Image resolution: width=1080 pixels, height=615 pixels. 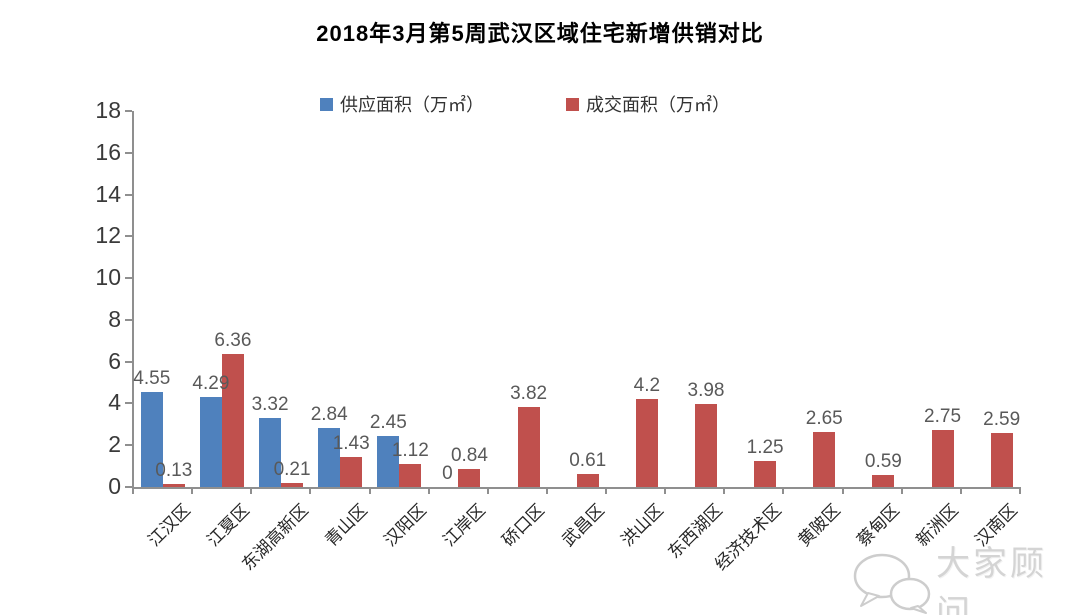 What do you see at coordinates (572, 104) in the screenshot?
I see `legend-swatch-deal-icon` at bounding box center [572, 104].